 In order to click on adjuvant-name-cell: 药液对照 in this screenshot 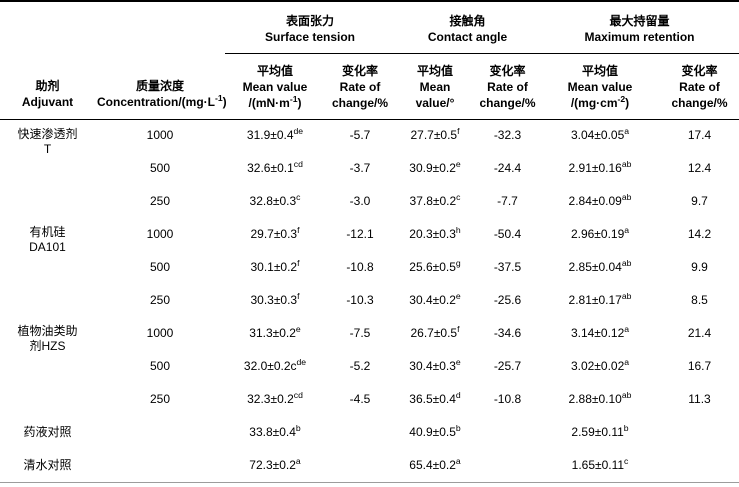, I will do `click(47, 432)`.